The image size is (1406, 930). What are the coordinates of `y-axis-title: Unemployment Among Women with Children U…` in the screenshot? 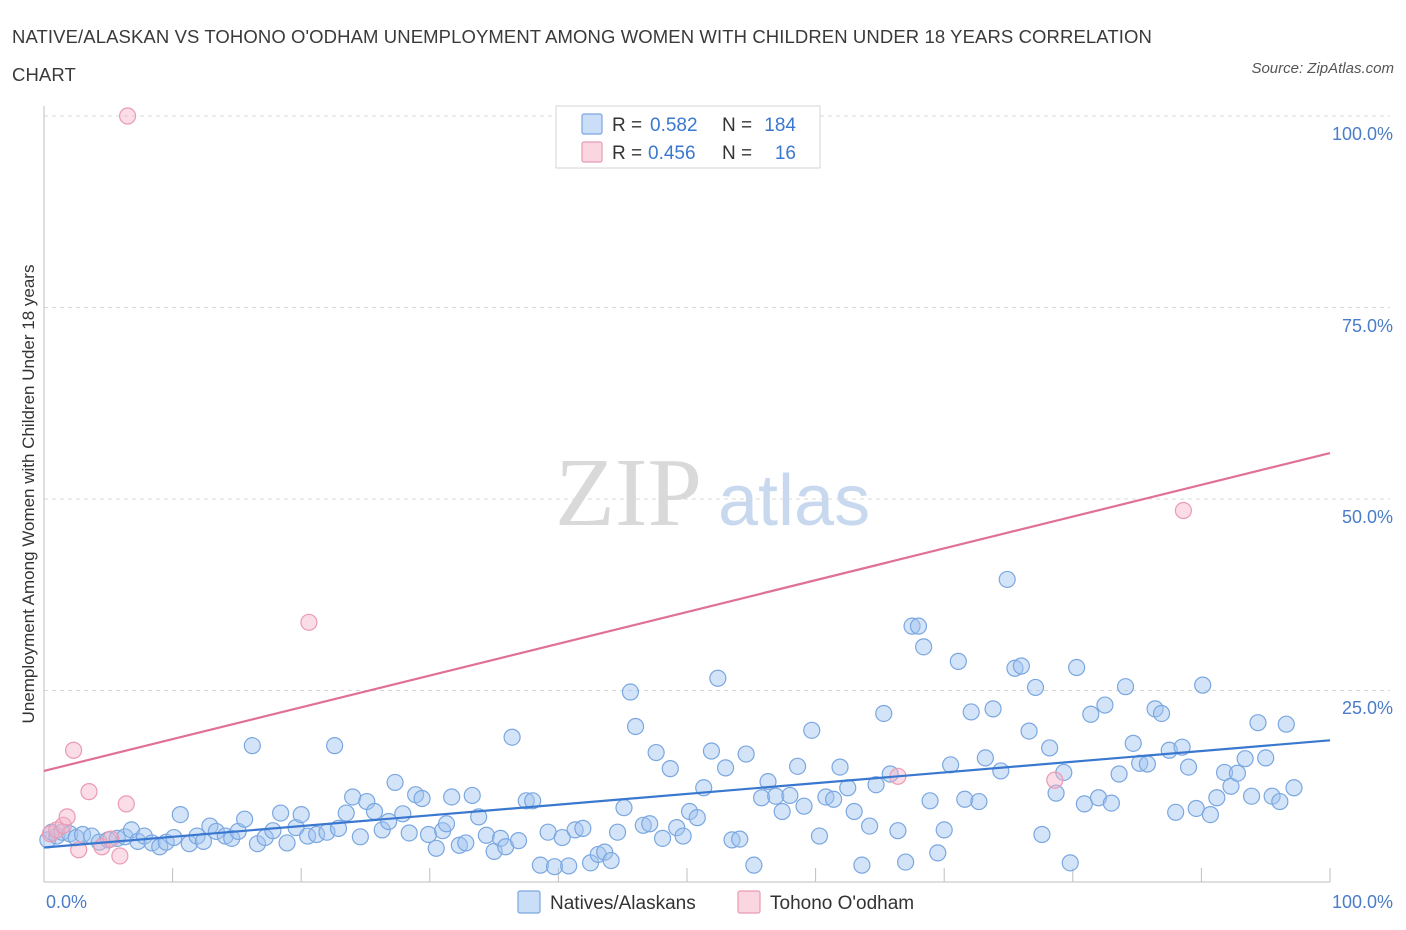 It's located at (28, 494).